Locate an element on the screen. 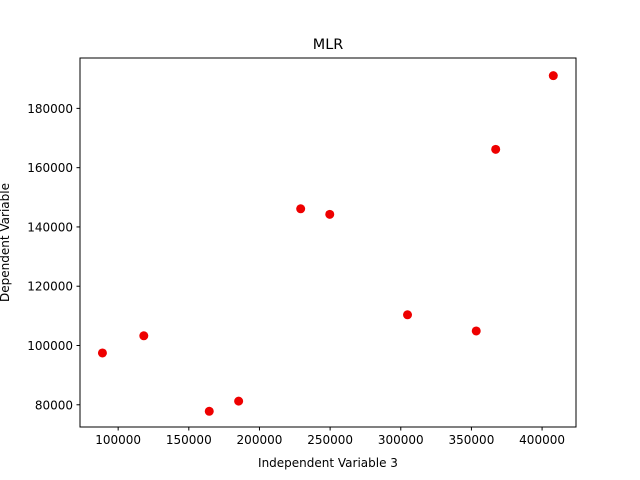  y-tick-label: 160000 is located at coordinates (50, 168).